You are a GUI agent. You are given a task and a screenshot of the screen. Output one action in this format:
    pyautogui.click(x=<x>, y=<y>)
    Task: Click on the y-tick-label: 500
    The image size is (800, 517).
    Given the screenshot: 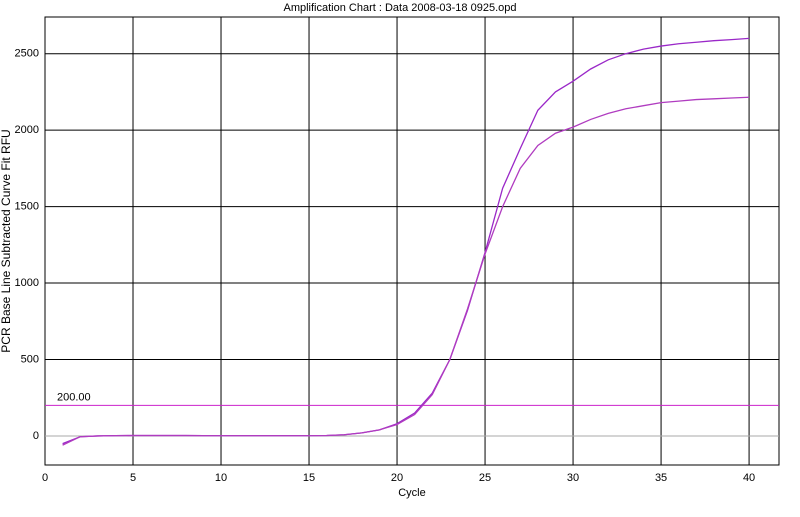 What is the action you would take?
    pyautogui.click(x=30, y=359)
    